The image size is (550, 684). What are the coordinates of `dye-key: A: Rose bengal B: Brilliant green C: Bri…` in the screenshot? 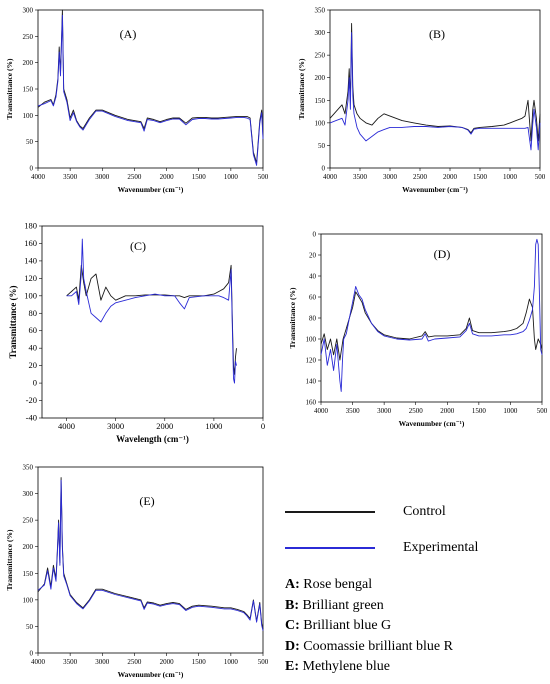 It's located at (369, 626).